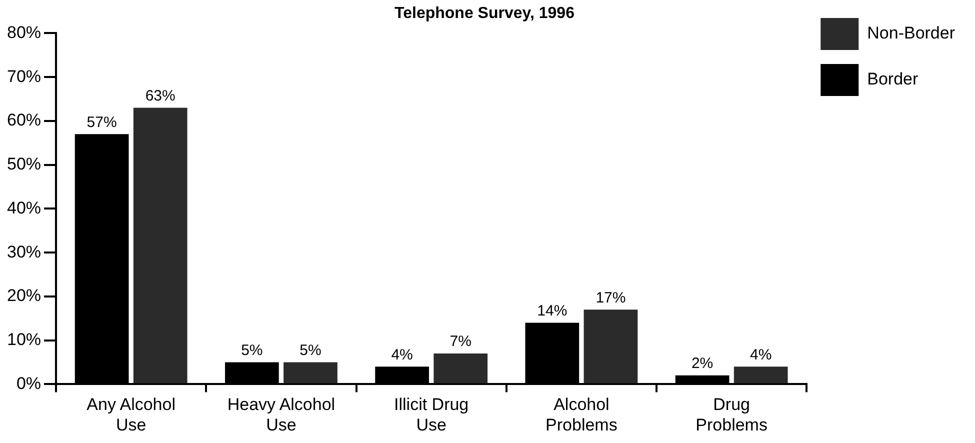 Image resolution: width=975 pixels, height=443 pixels. I want to click on x-tick-label: Illicit Drug Use, so click(431, 414).